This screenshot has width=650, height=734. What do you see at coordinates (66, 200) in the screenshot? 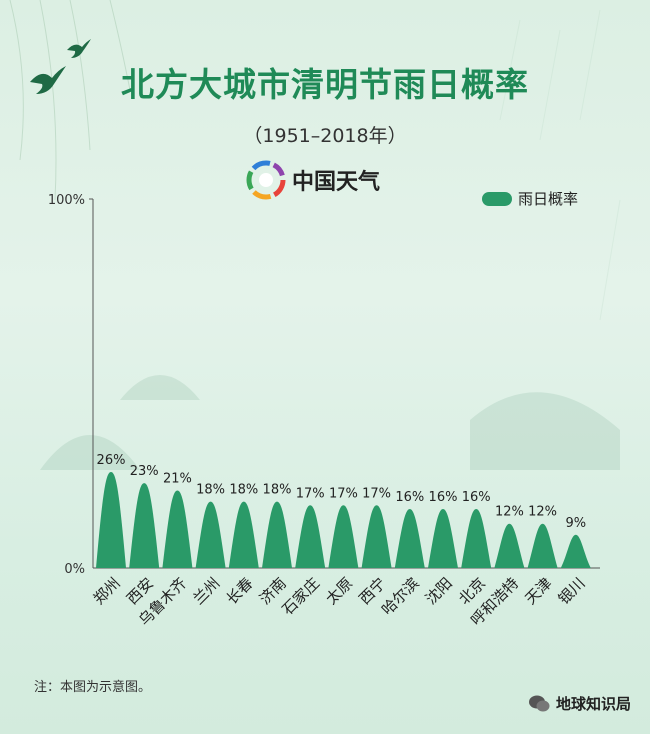
I see `y-tick-label: 100%` at bounding box center [66, 200].